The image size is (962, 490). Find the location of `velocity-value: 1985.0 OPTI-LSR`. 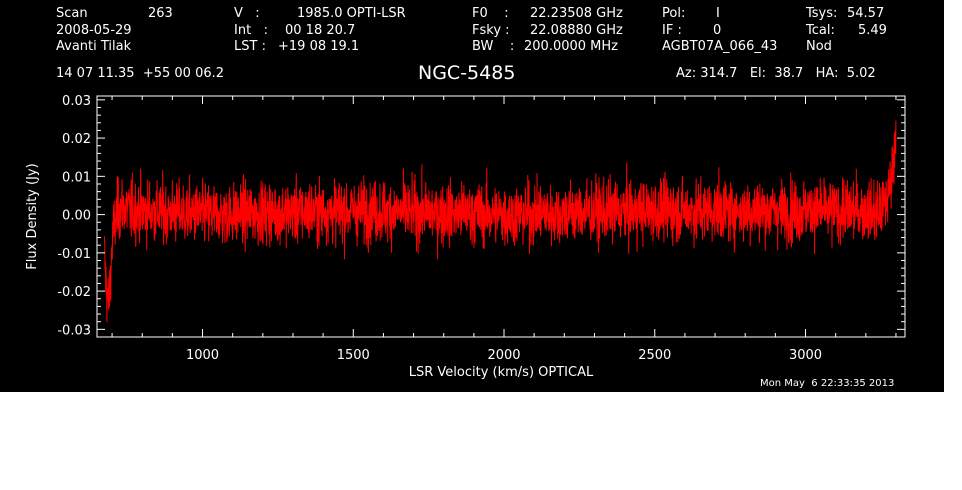

velocity-value: 1985.0 OPTI-LSR is located at coordinates (351, 13).